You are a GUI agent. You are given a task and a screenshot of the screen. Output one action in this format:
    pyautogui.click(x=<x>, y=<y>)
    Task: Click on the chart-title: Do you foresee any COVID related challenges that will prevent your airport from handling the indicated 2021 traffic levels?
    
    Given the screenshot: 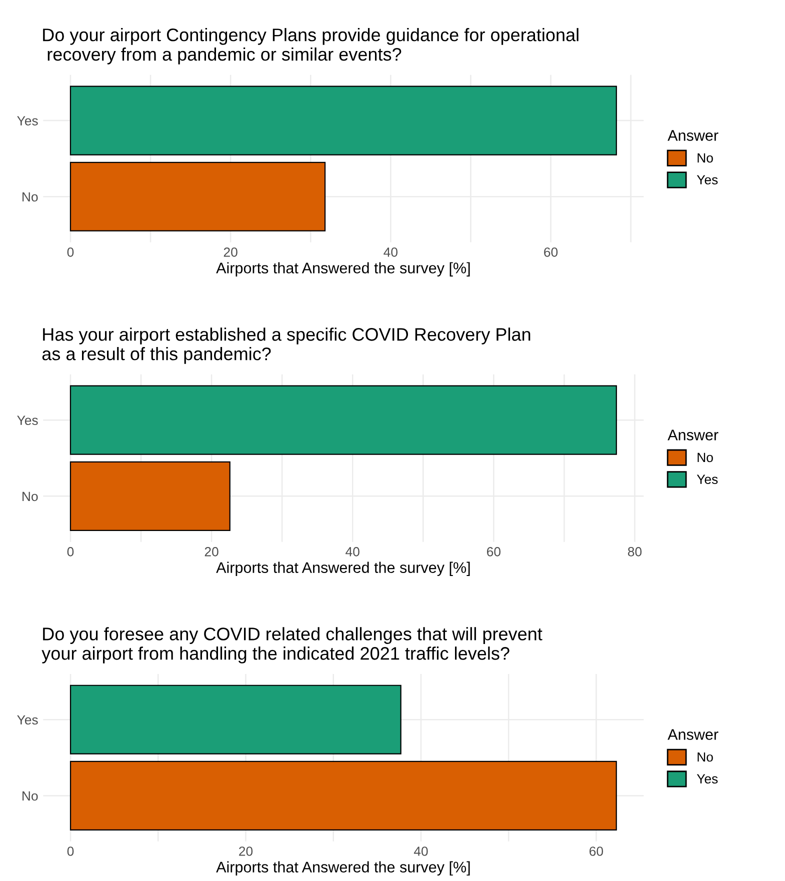 What is the action you would take?
    pyautogui.click(x=292, y=645)
    